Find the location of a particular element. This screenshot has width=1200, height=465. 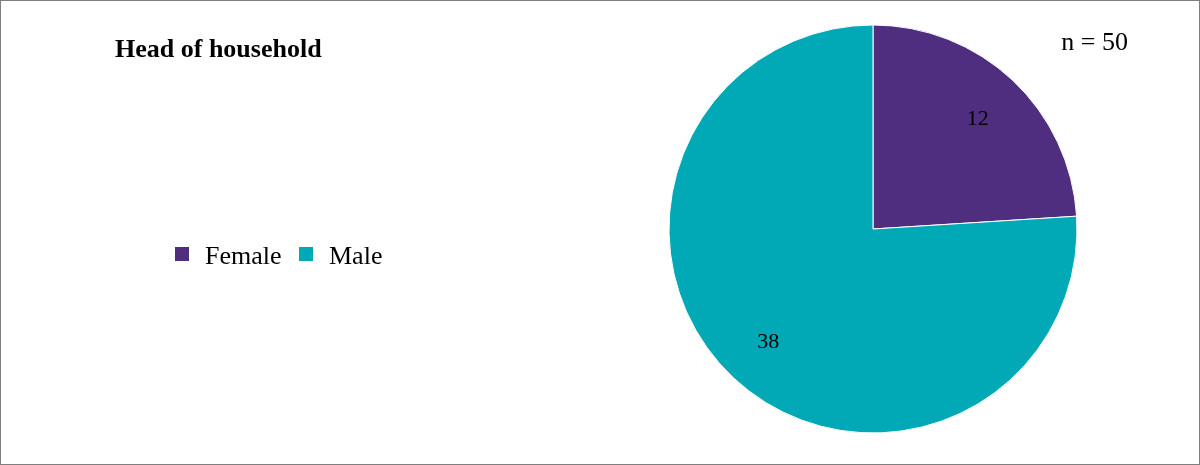

legend-label: Female is located at coordinates (243, 255).